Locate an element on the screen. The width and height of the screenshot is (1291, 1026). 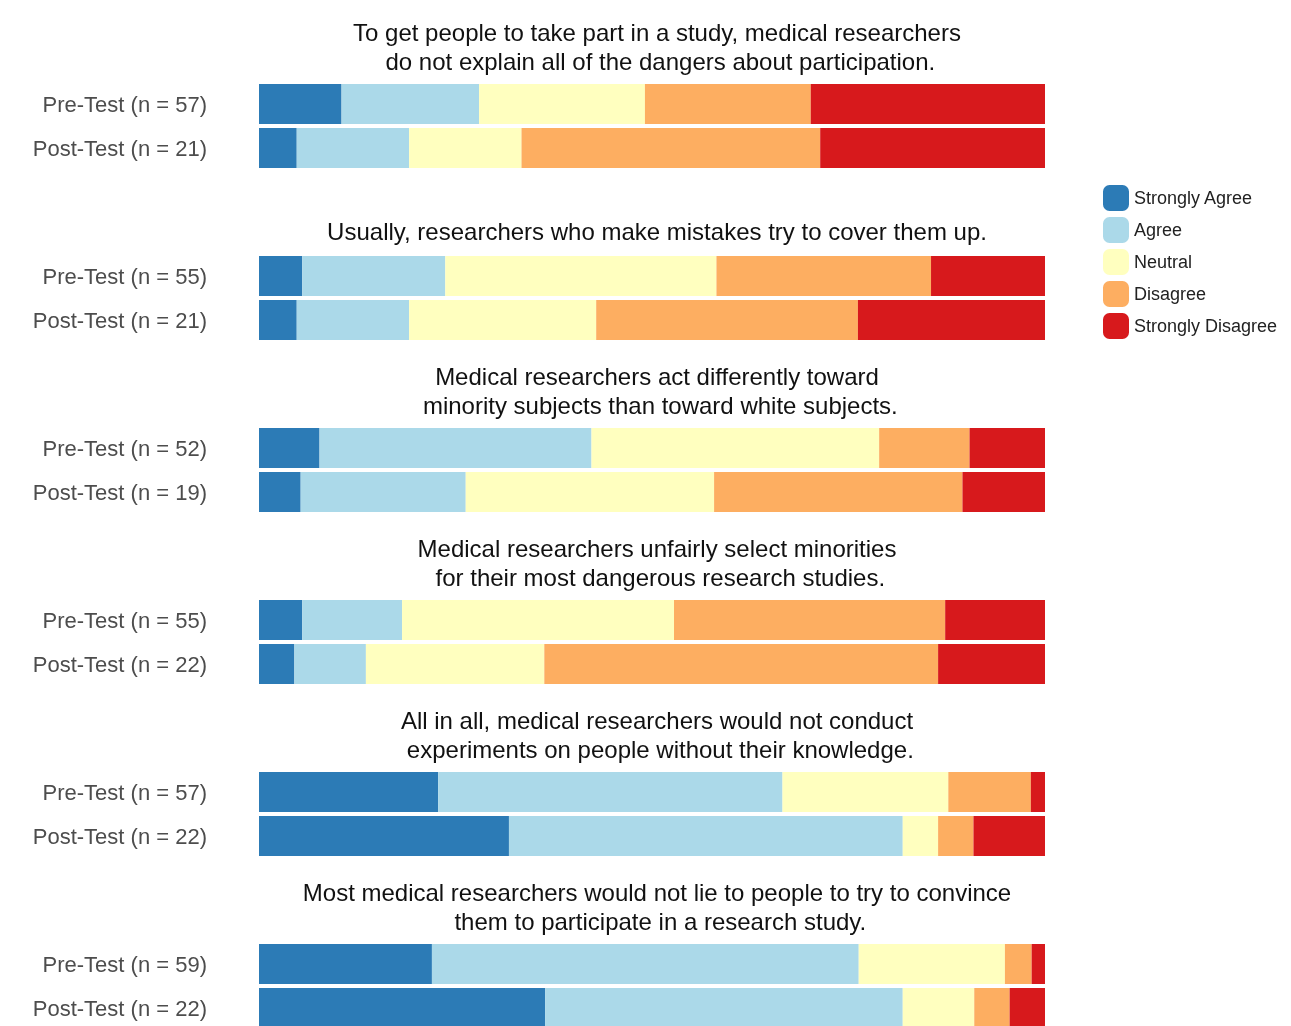
legend-label: Strongly Disagree is located at coordinates (1206, 326).